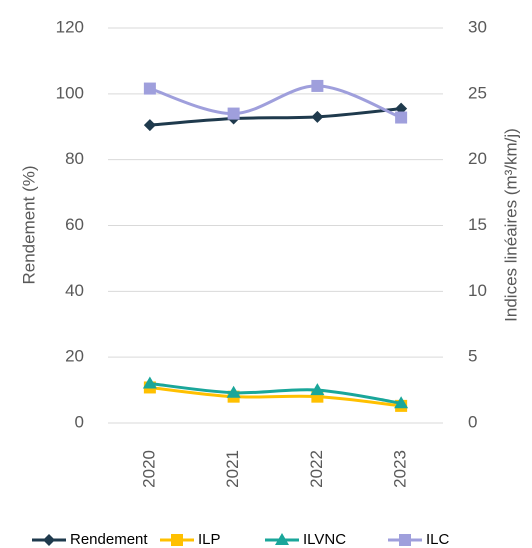 This screenshot has height=548, width=532. I want to click on legend-label: ILP, so click(209, 539).